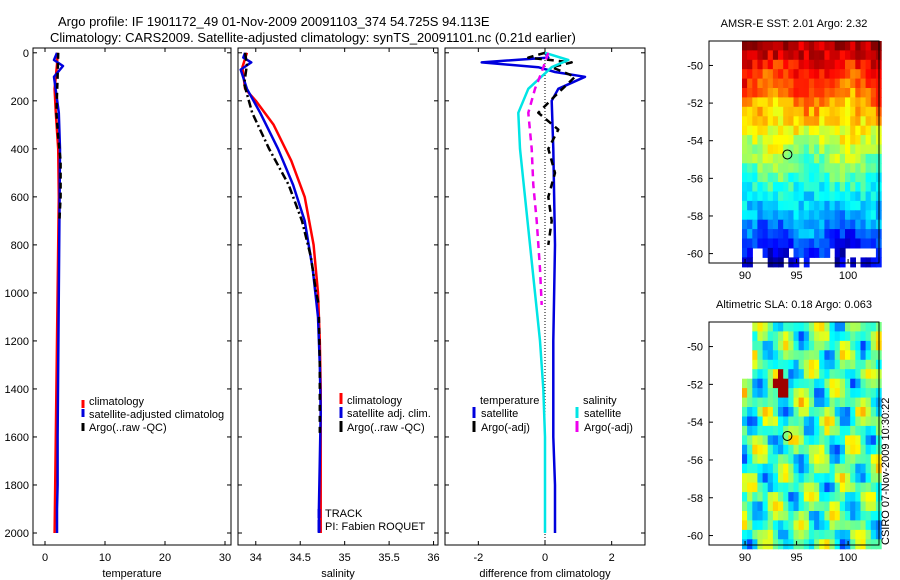  What do you see at coordinates (117, 402) in the screenshot?
I see `legend-label-climatology: climatology` at bounding box center [117, 402].